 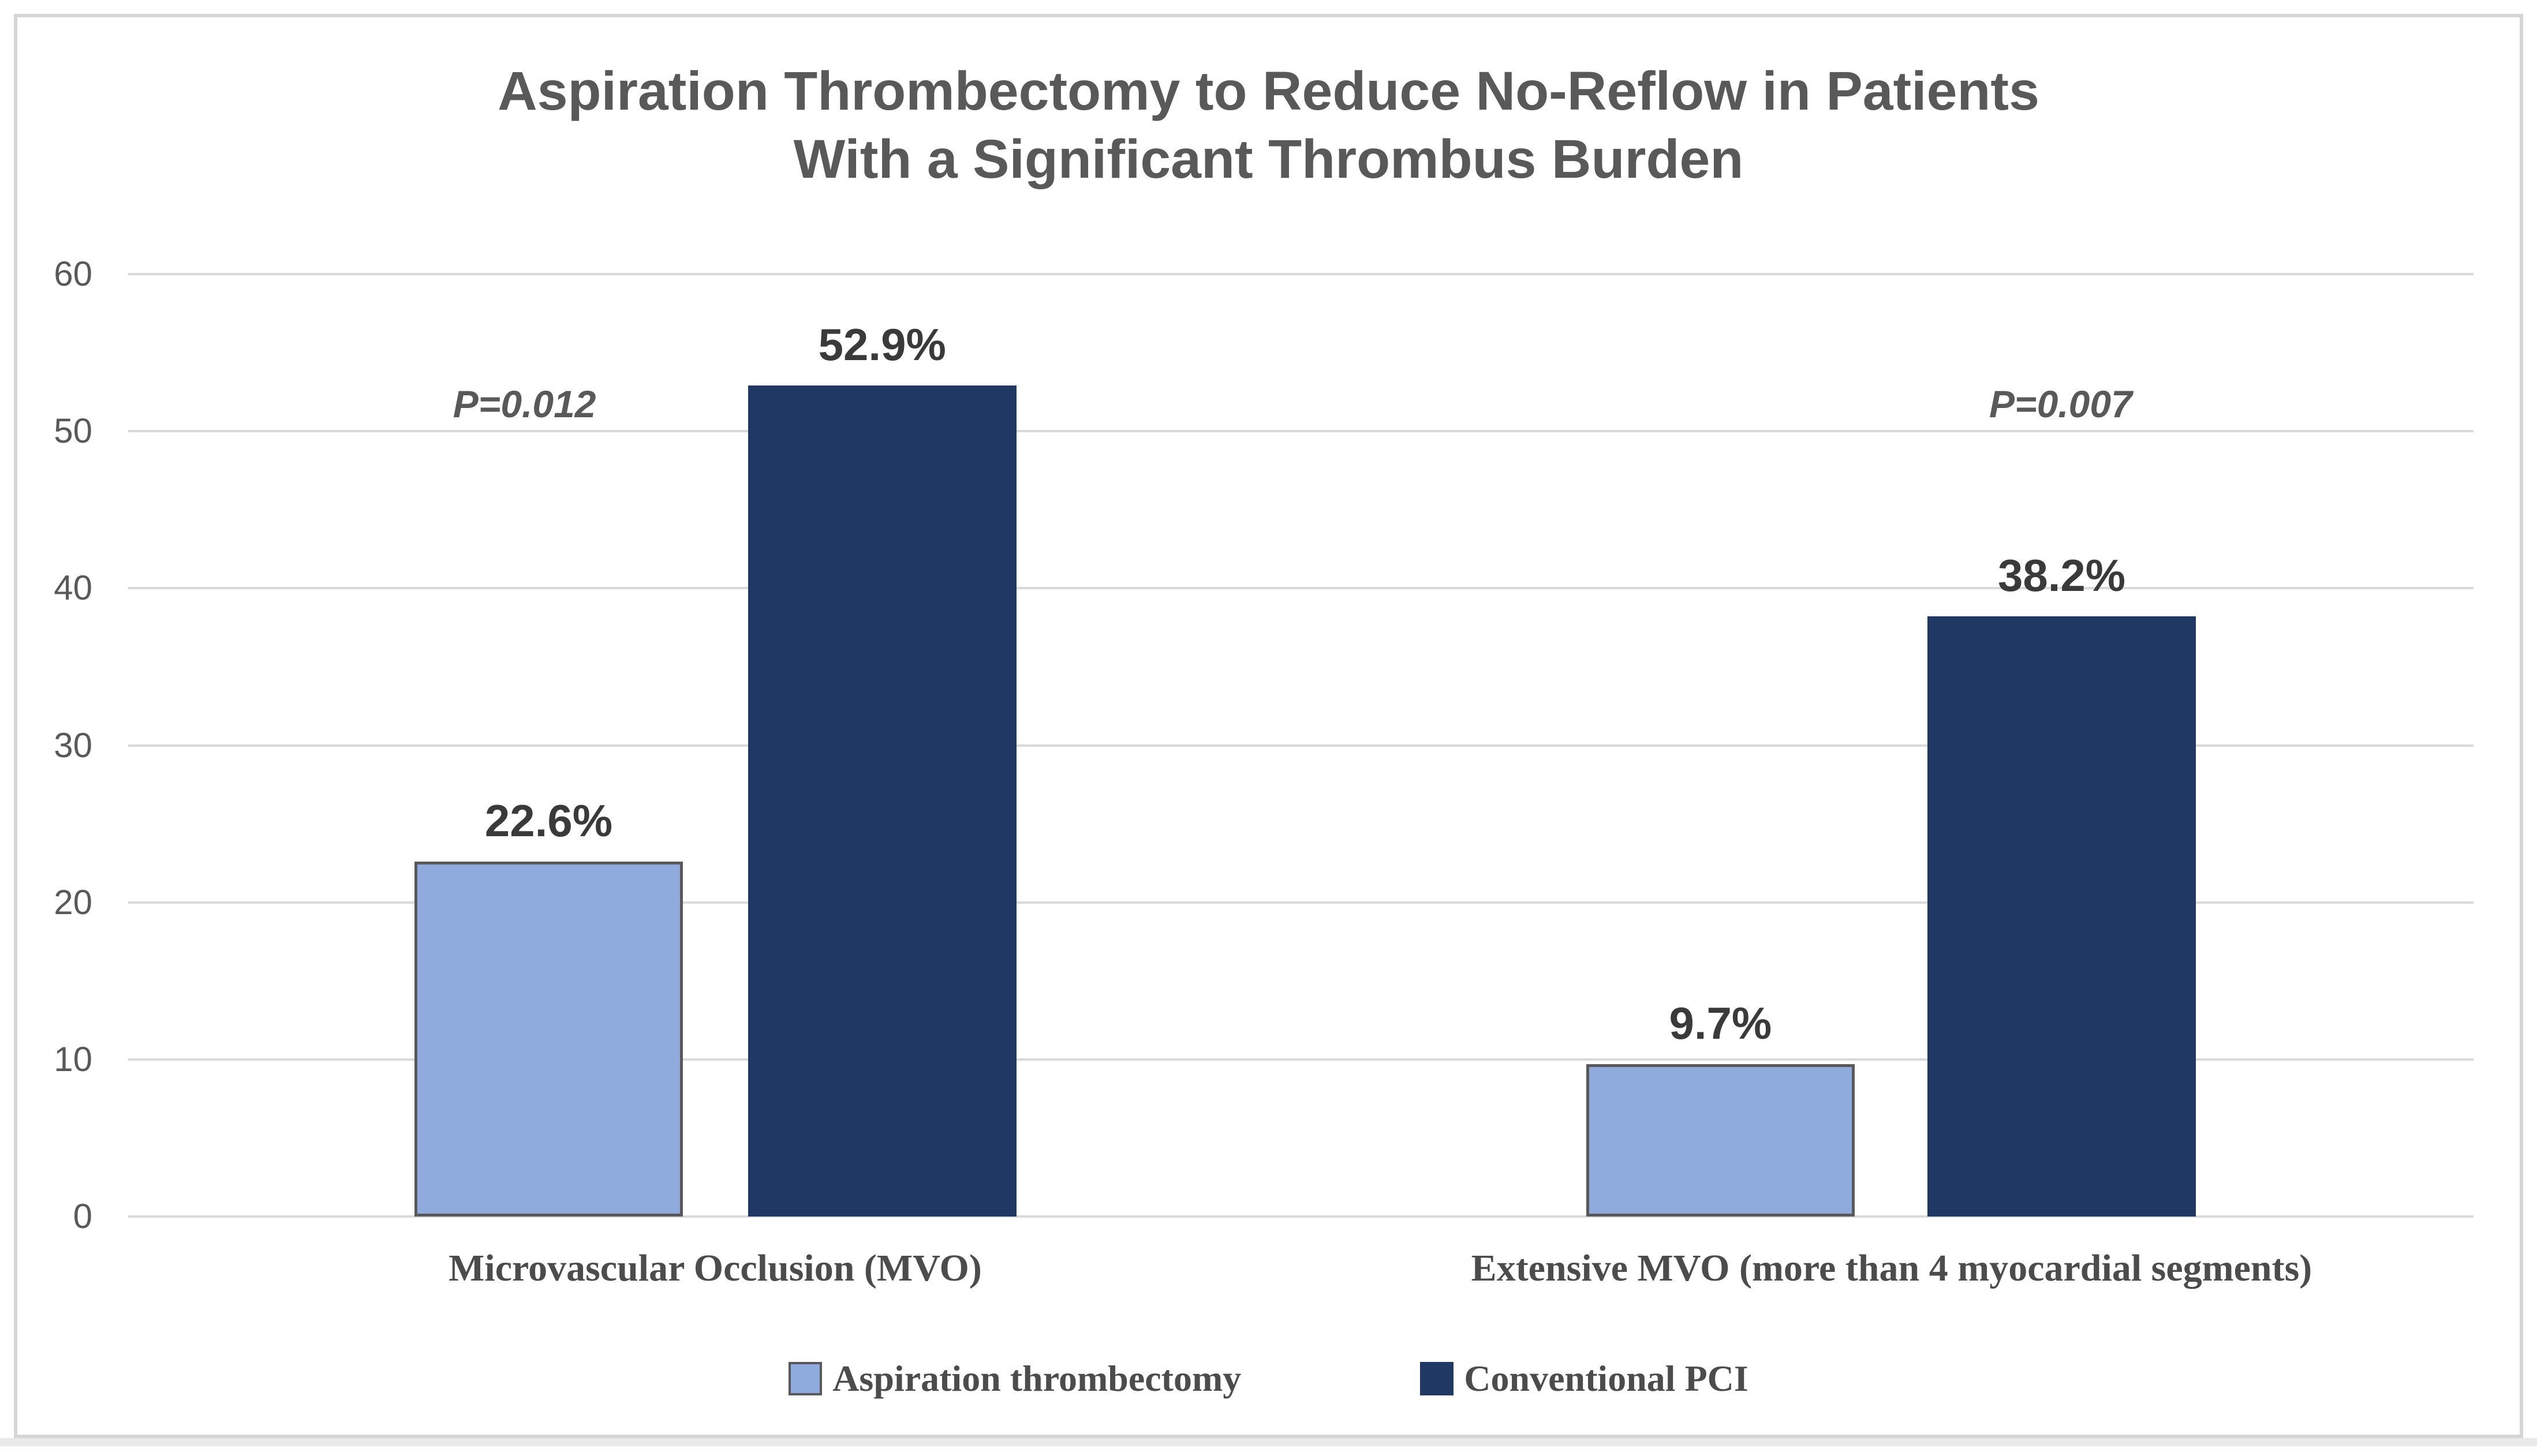 I want to click on bar-value-label-mvo-aspiration: 22.6%, so click(x=548, y=821).